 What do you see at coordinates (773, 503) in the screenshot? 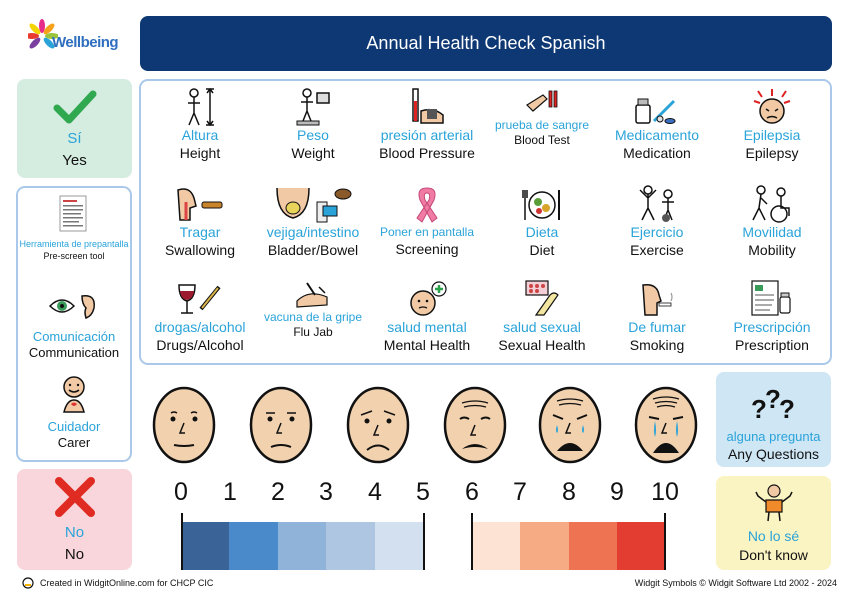
I see `shrug-icon` at bounding box center [773, 503].